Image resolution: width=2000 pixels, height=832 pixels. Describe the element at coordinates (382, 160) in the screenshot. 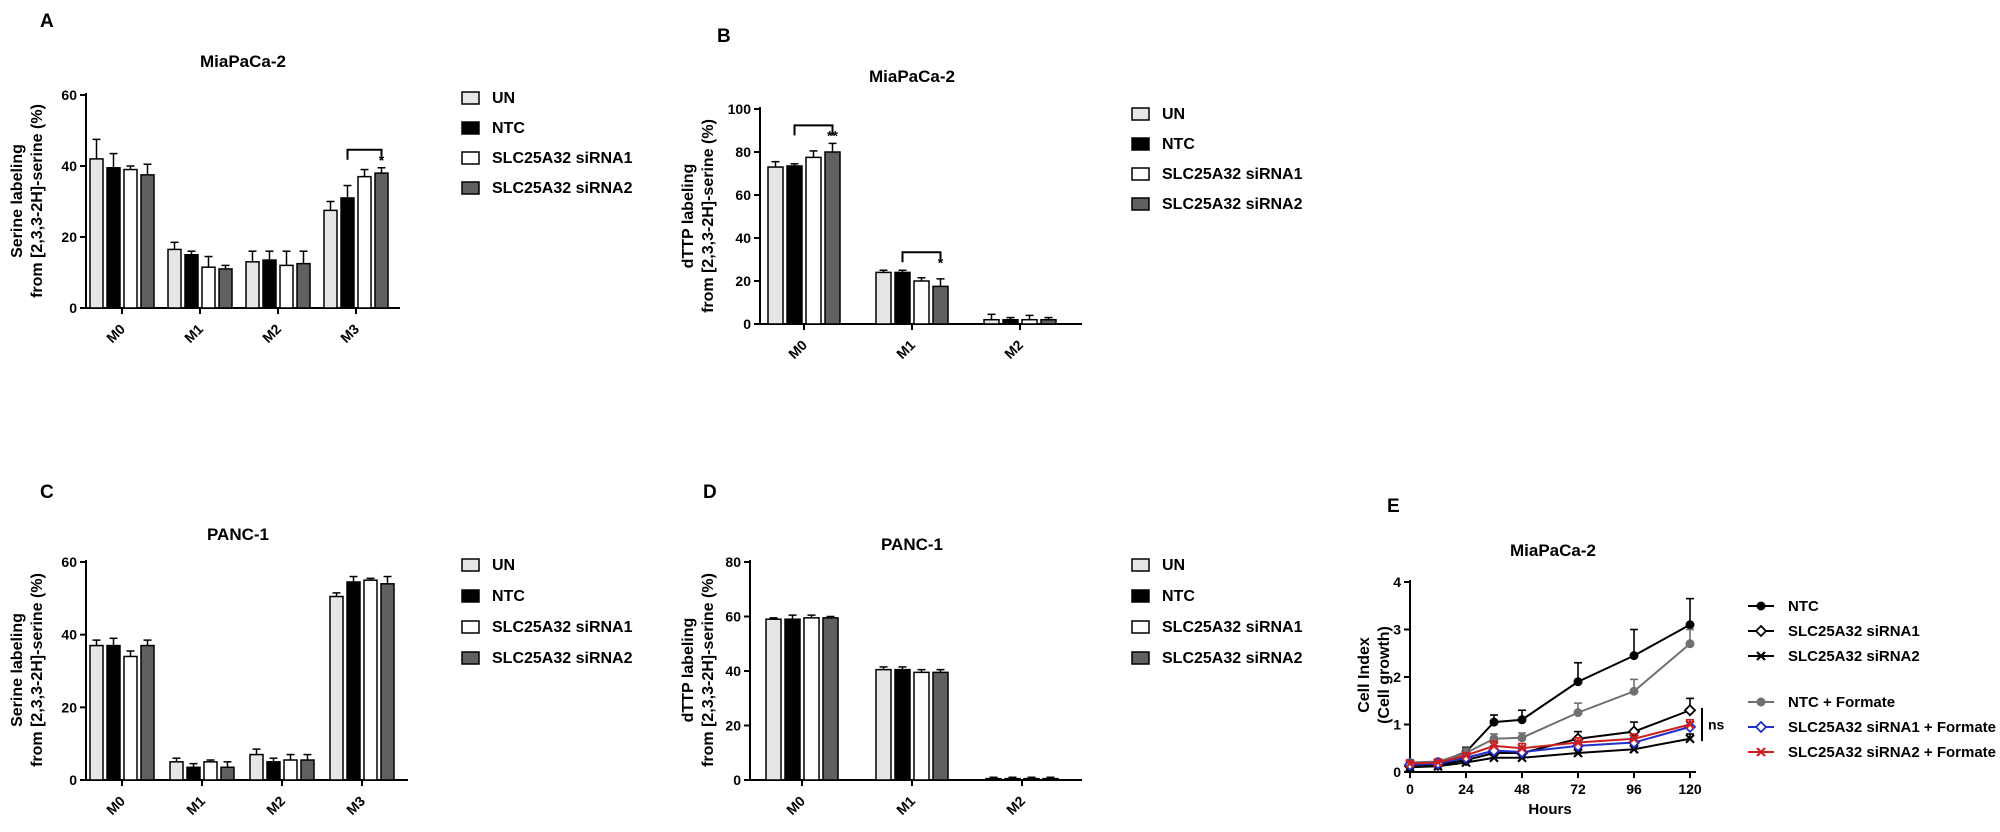

I see `significance-marker: *` at that location.